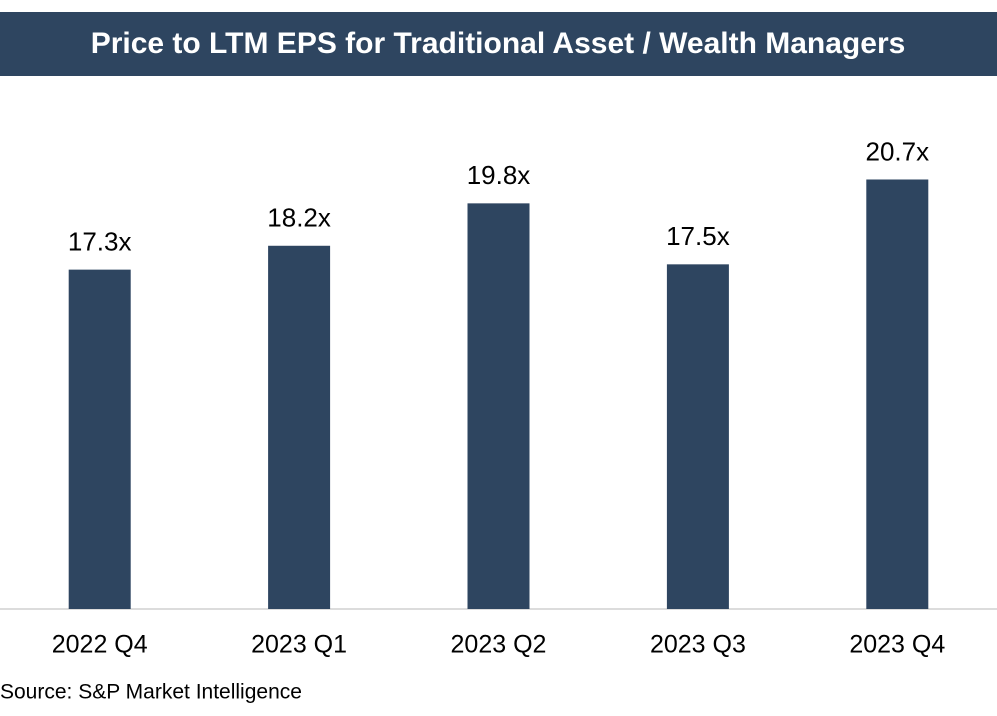 This screenshot has height=716, width=997. Describe the element at coordinates (698, 645) in the screenshot. I see `x-tick-label: 2023 Q3` at that location.